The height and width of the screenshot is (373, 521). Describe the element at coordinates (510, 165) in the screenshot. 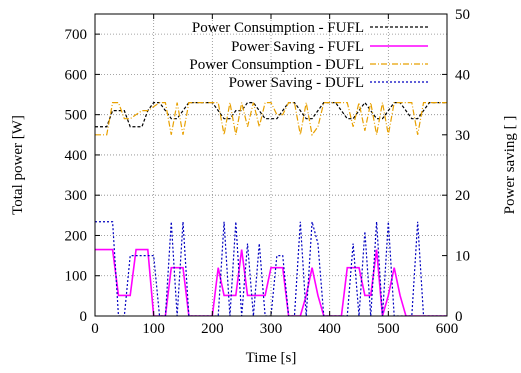

I see `y2-axis-label: Power saving [ ]` at that location.